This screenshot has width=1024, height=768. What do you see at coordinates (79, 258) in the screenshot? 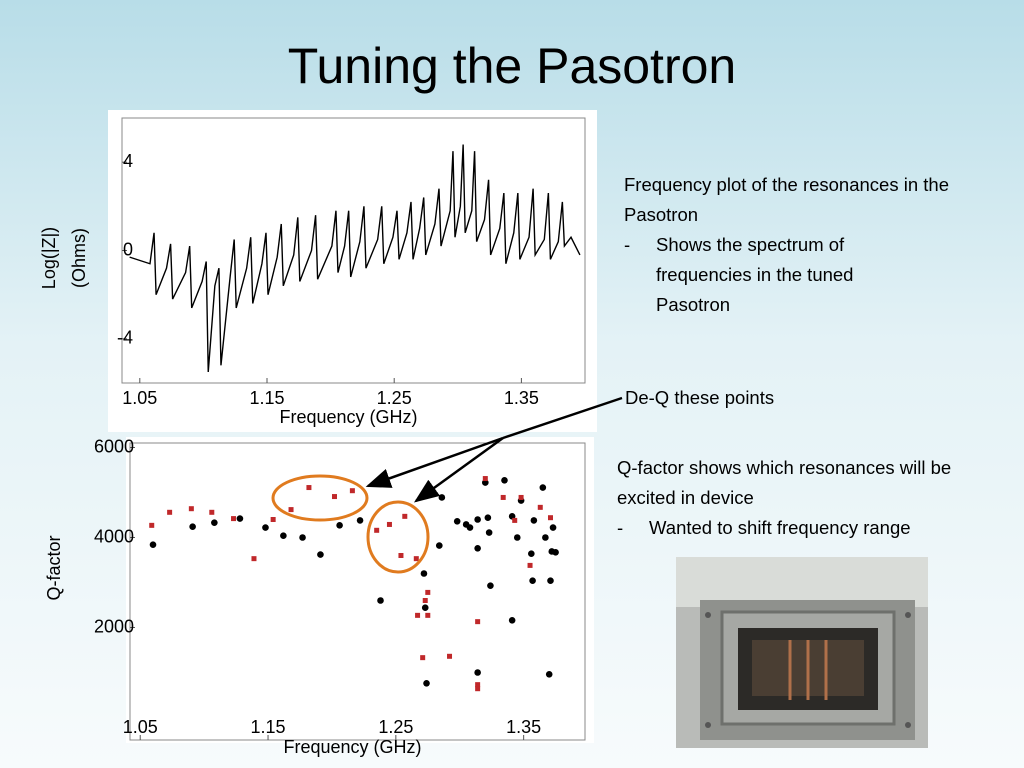
I see `y-axis-label: (Ohms)` at bounding box center [79, 258].